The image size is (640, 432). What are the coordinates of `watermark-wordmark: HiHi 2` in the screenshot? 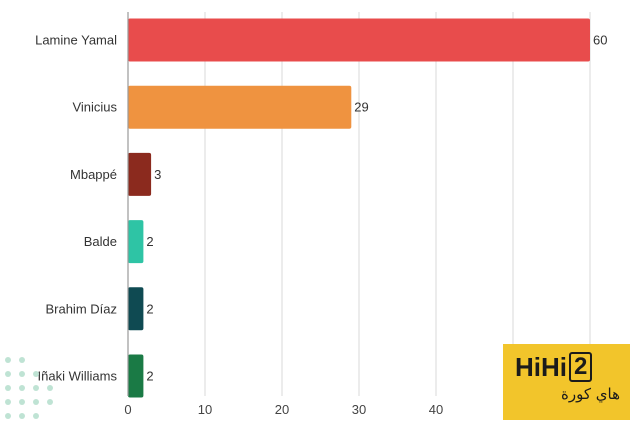 It's located at (567, 367).